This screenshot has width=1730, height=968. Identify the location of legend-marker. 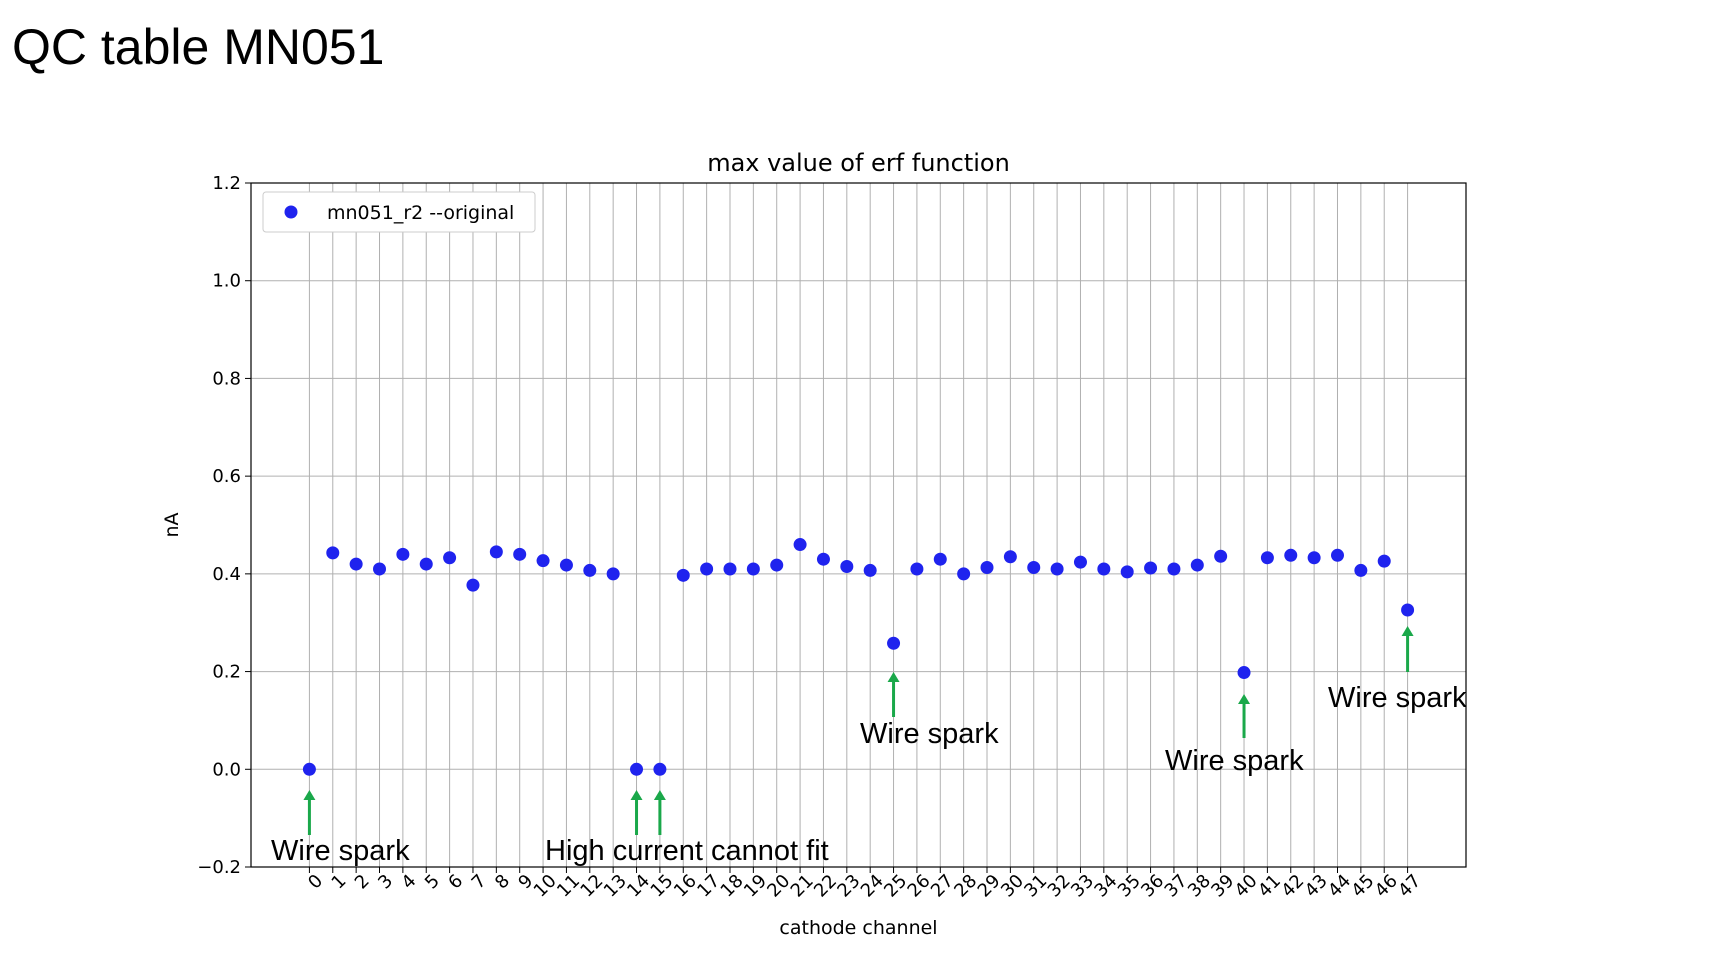
(291, 212).